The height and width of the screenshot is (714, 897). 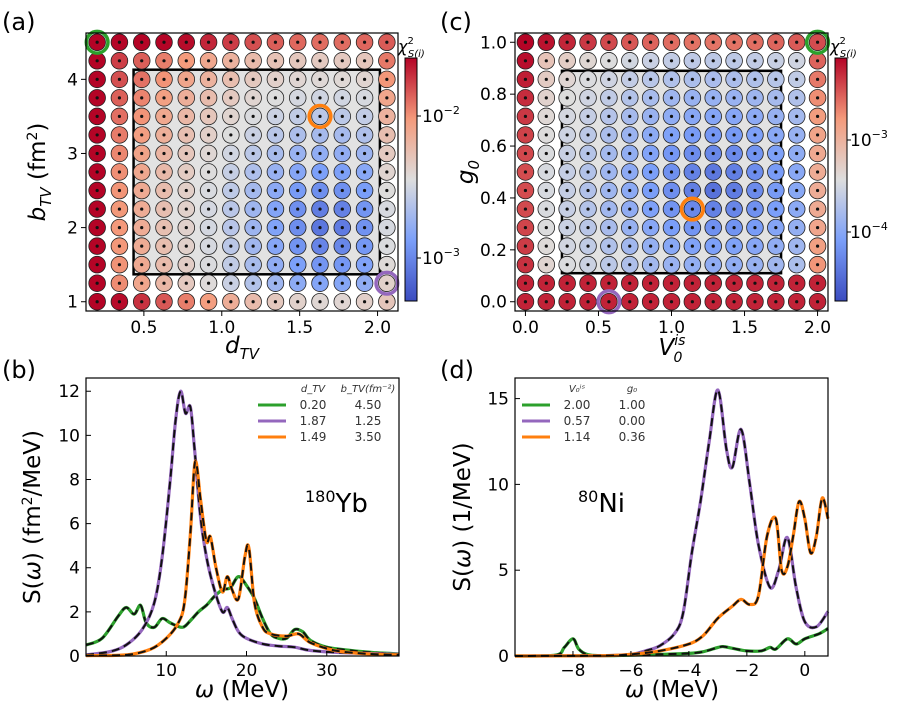 I want to click on legend-value: 0.00, so click(x=632, y=421).